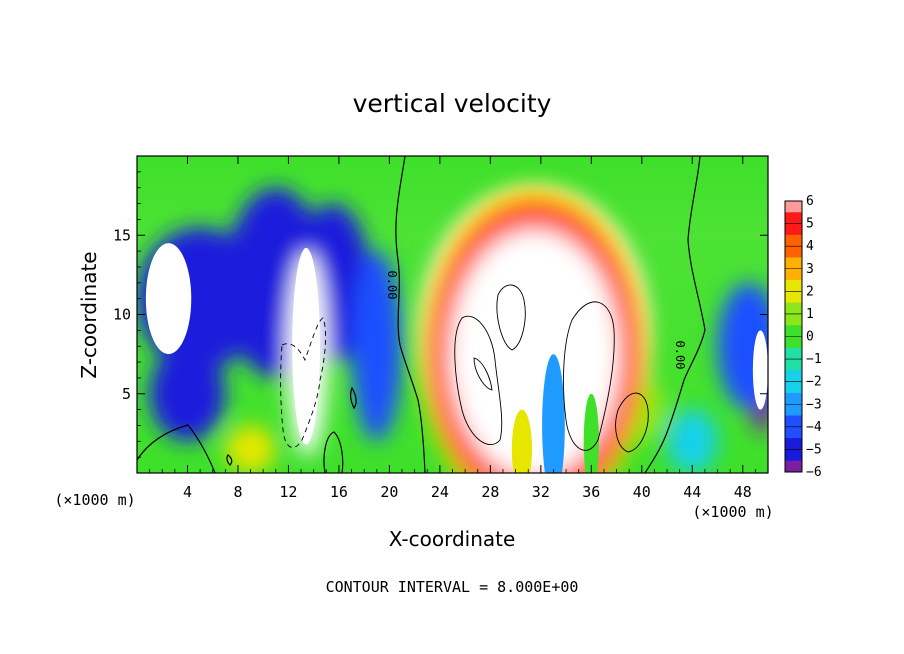  Describe the element at coordinates (810, 224) in the screenshot. I see `colorbar-tick-label: 5` at that location.